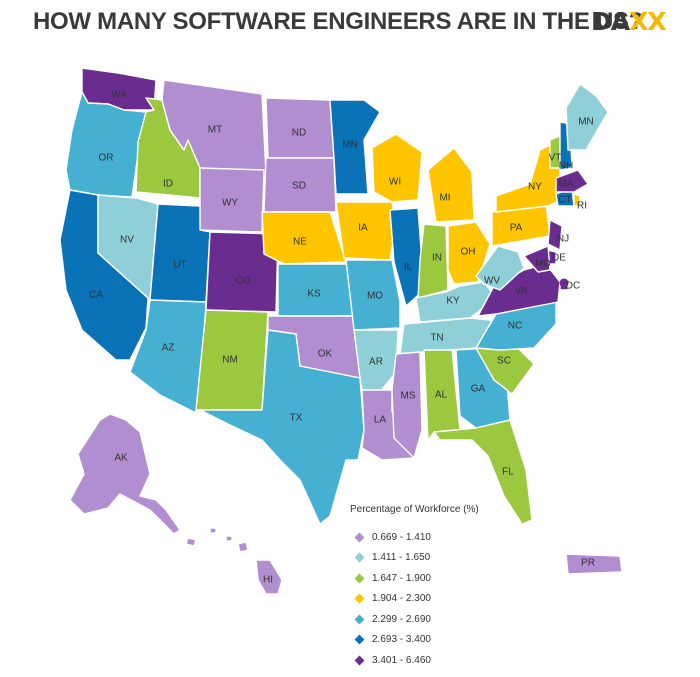  Describe the element at coordinates (106, 158) in the screenshot. I see `state-label-or: OR` at that location.